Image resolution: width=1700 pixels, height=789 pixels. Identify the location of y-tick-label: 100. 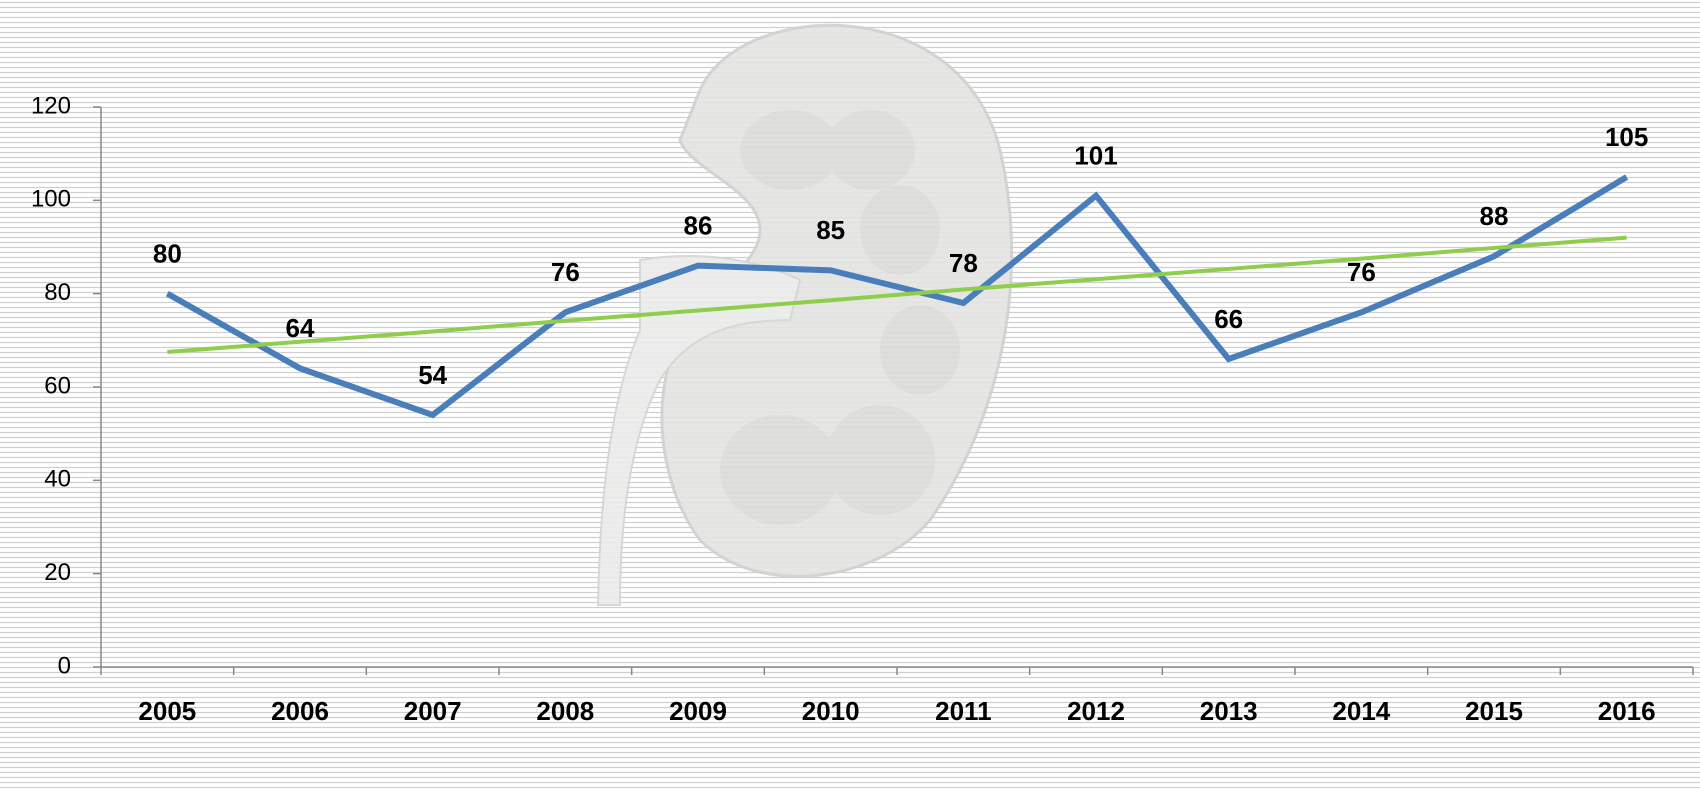
(51, 199).